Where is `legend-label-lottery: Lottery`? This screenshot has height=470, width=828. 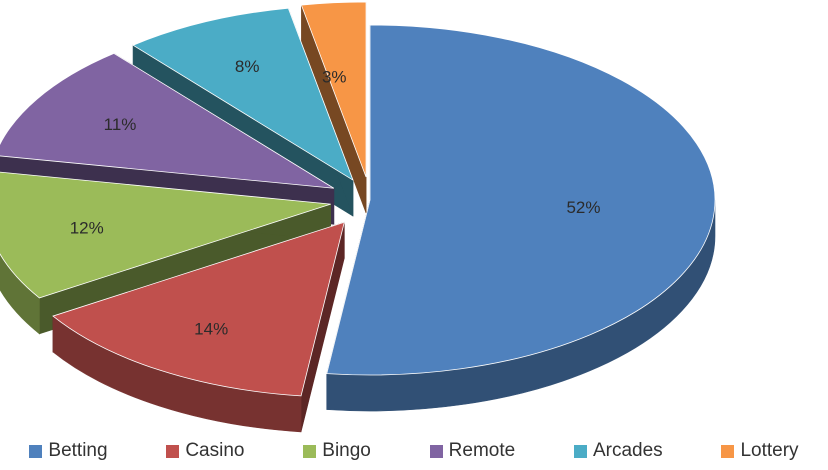
legend-label-lottery: Lottery is located at coordinates (769, 450).